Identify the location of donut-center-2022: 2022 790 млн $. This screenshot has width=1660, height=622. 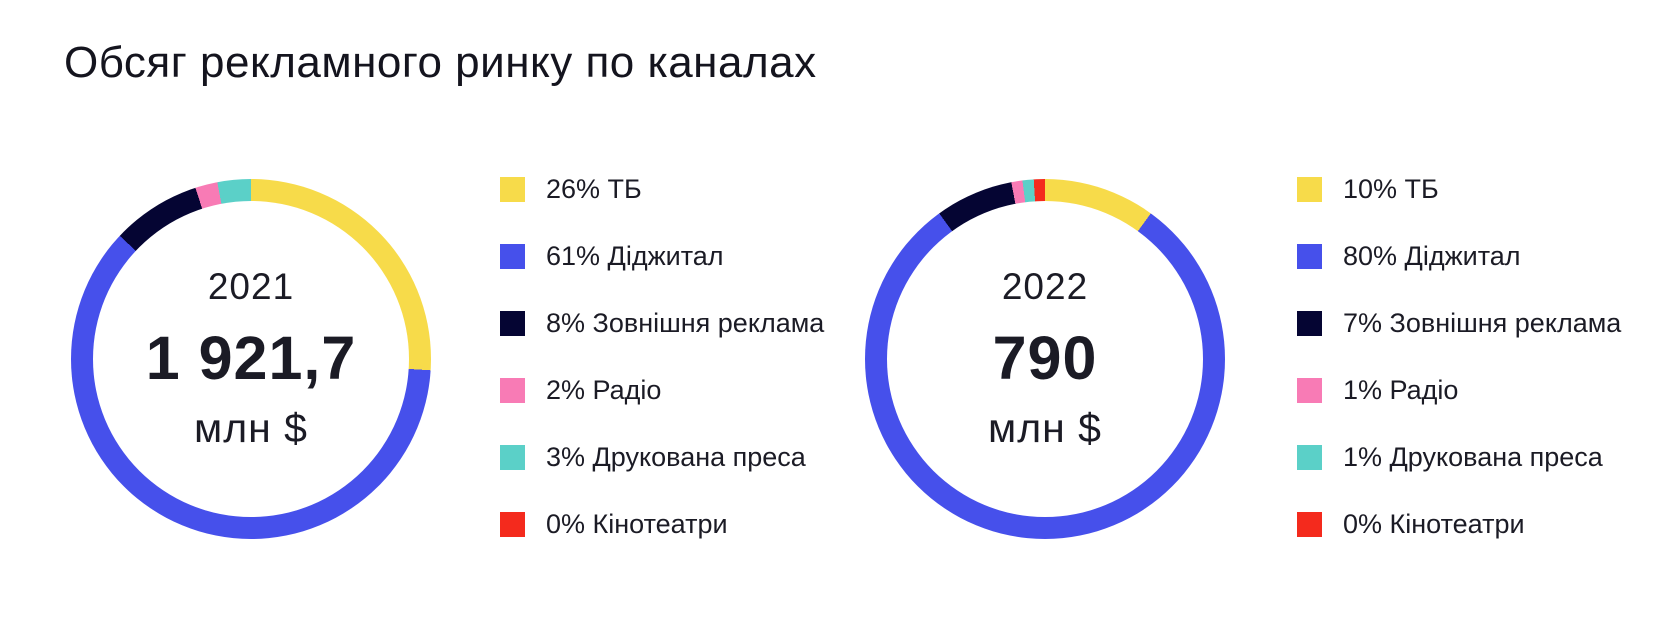
(1045, 359).